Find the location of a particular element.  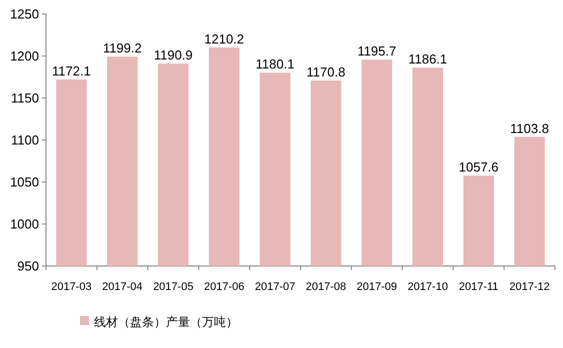

ytick: 1150 is located at coordinates (25, 98).